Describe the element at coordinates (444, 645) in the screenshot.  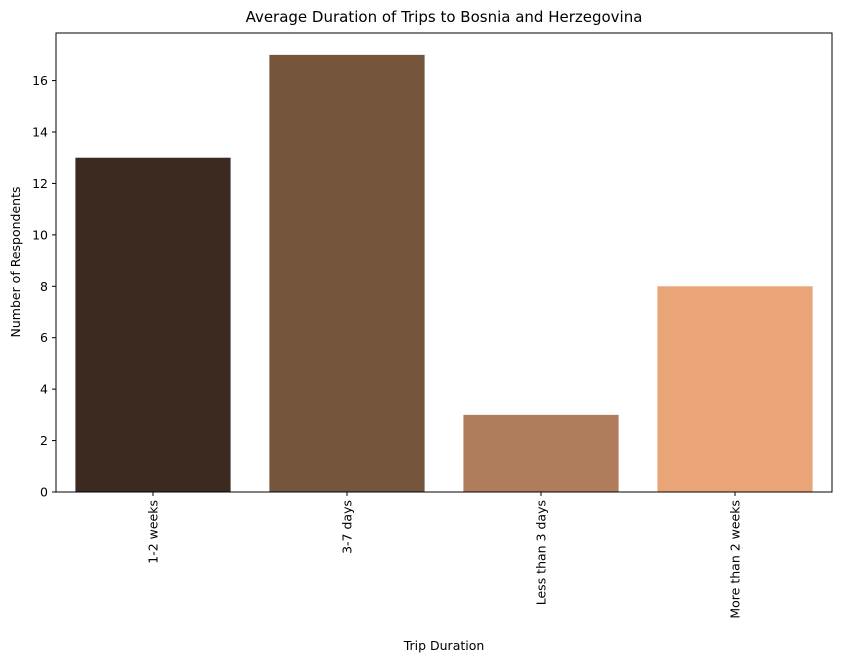
I see `x-axis-label: Trip Duration` at that location.